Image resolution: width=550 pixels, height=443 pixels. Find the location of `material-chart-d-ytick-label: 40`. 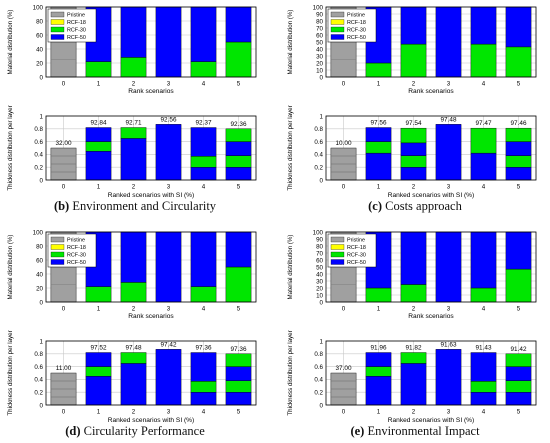

material-chart-d-ytick-label: 40 is located at coordinates (39, 274).